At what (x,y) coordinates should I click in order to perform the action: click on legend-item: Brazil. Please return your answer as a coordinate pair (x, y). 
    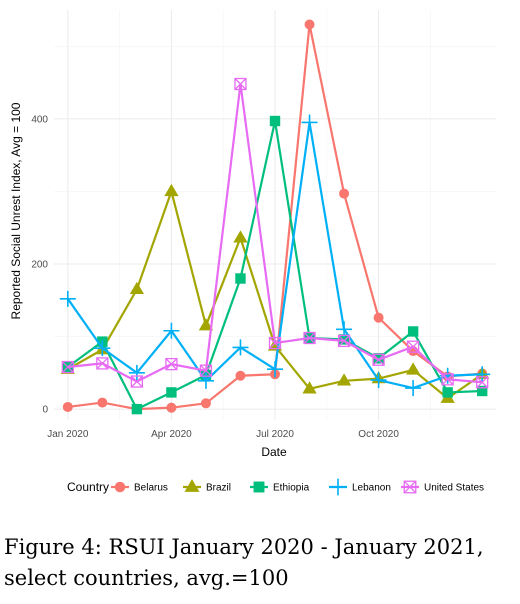
    Looking at the image, I should click on (207, 486).